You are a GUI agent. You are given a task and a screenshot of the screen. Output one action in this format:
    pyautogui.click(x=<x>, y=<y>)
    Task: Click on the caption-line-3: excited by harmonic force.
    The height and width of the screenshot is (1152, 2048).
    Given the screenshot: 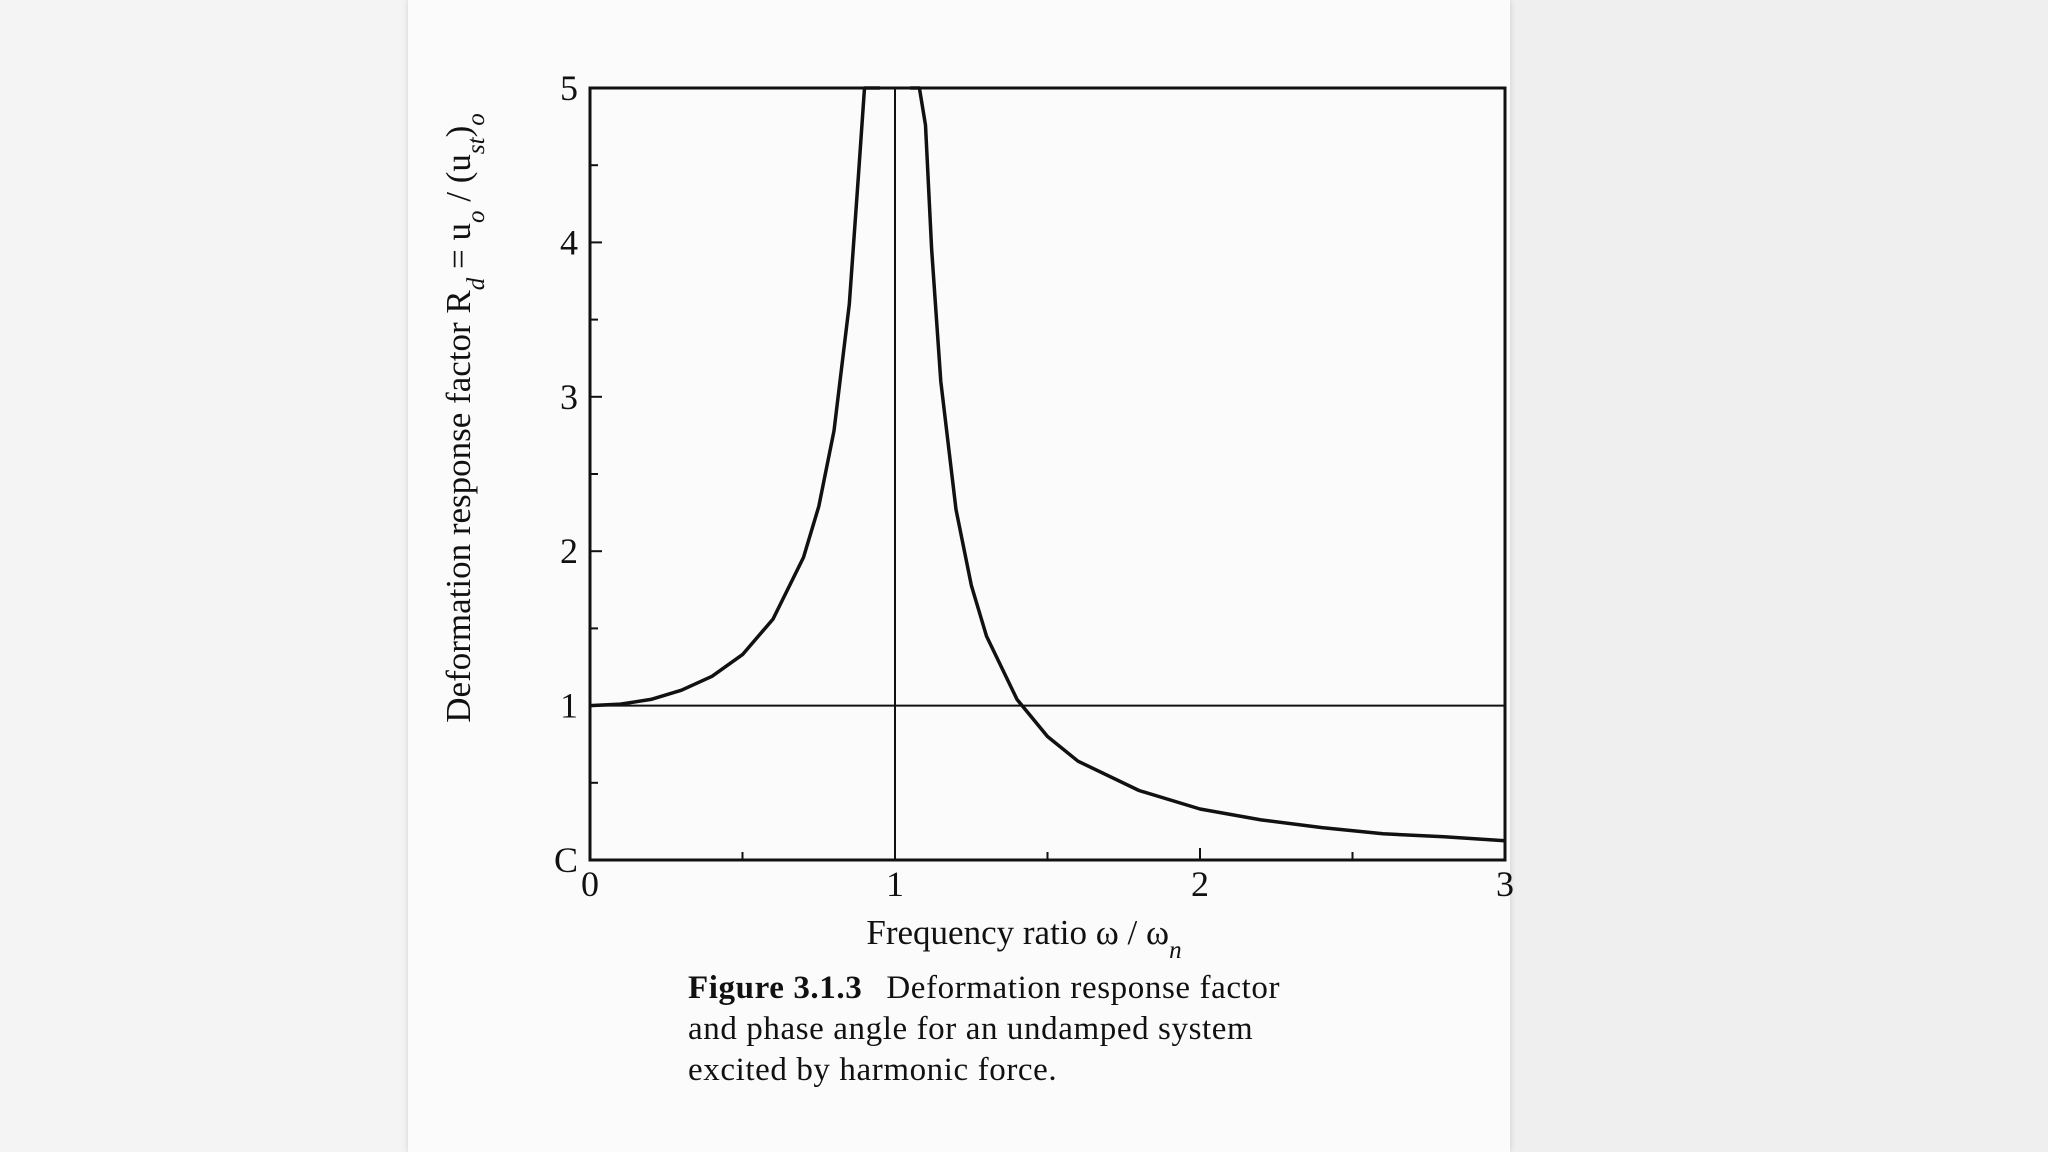 What is the action you would take?
    pyautogui.click(x=873, y=1070)
    